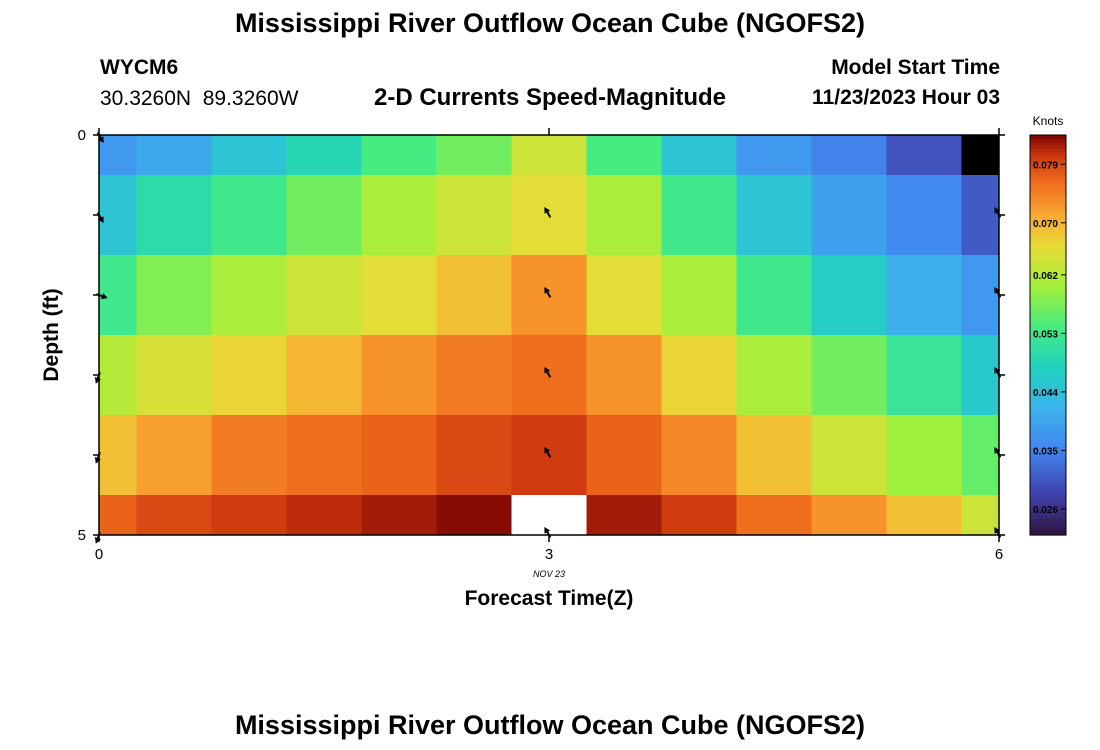 This screenshot has width=1100, height=750. Describe the element at coordinates (139, 67) in the screenshot. I see `station-id: WYCM6` at that location.